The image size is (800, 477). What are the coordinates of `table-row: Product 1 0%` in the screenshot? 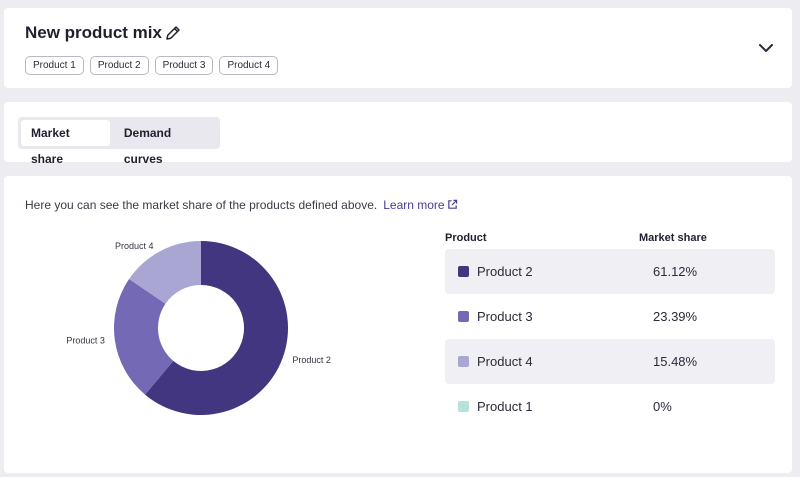 It's located at (610, 406).